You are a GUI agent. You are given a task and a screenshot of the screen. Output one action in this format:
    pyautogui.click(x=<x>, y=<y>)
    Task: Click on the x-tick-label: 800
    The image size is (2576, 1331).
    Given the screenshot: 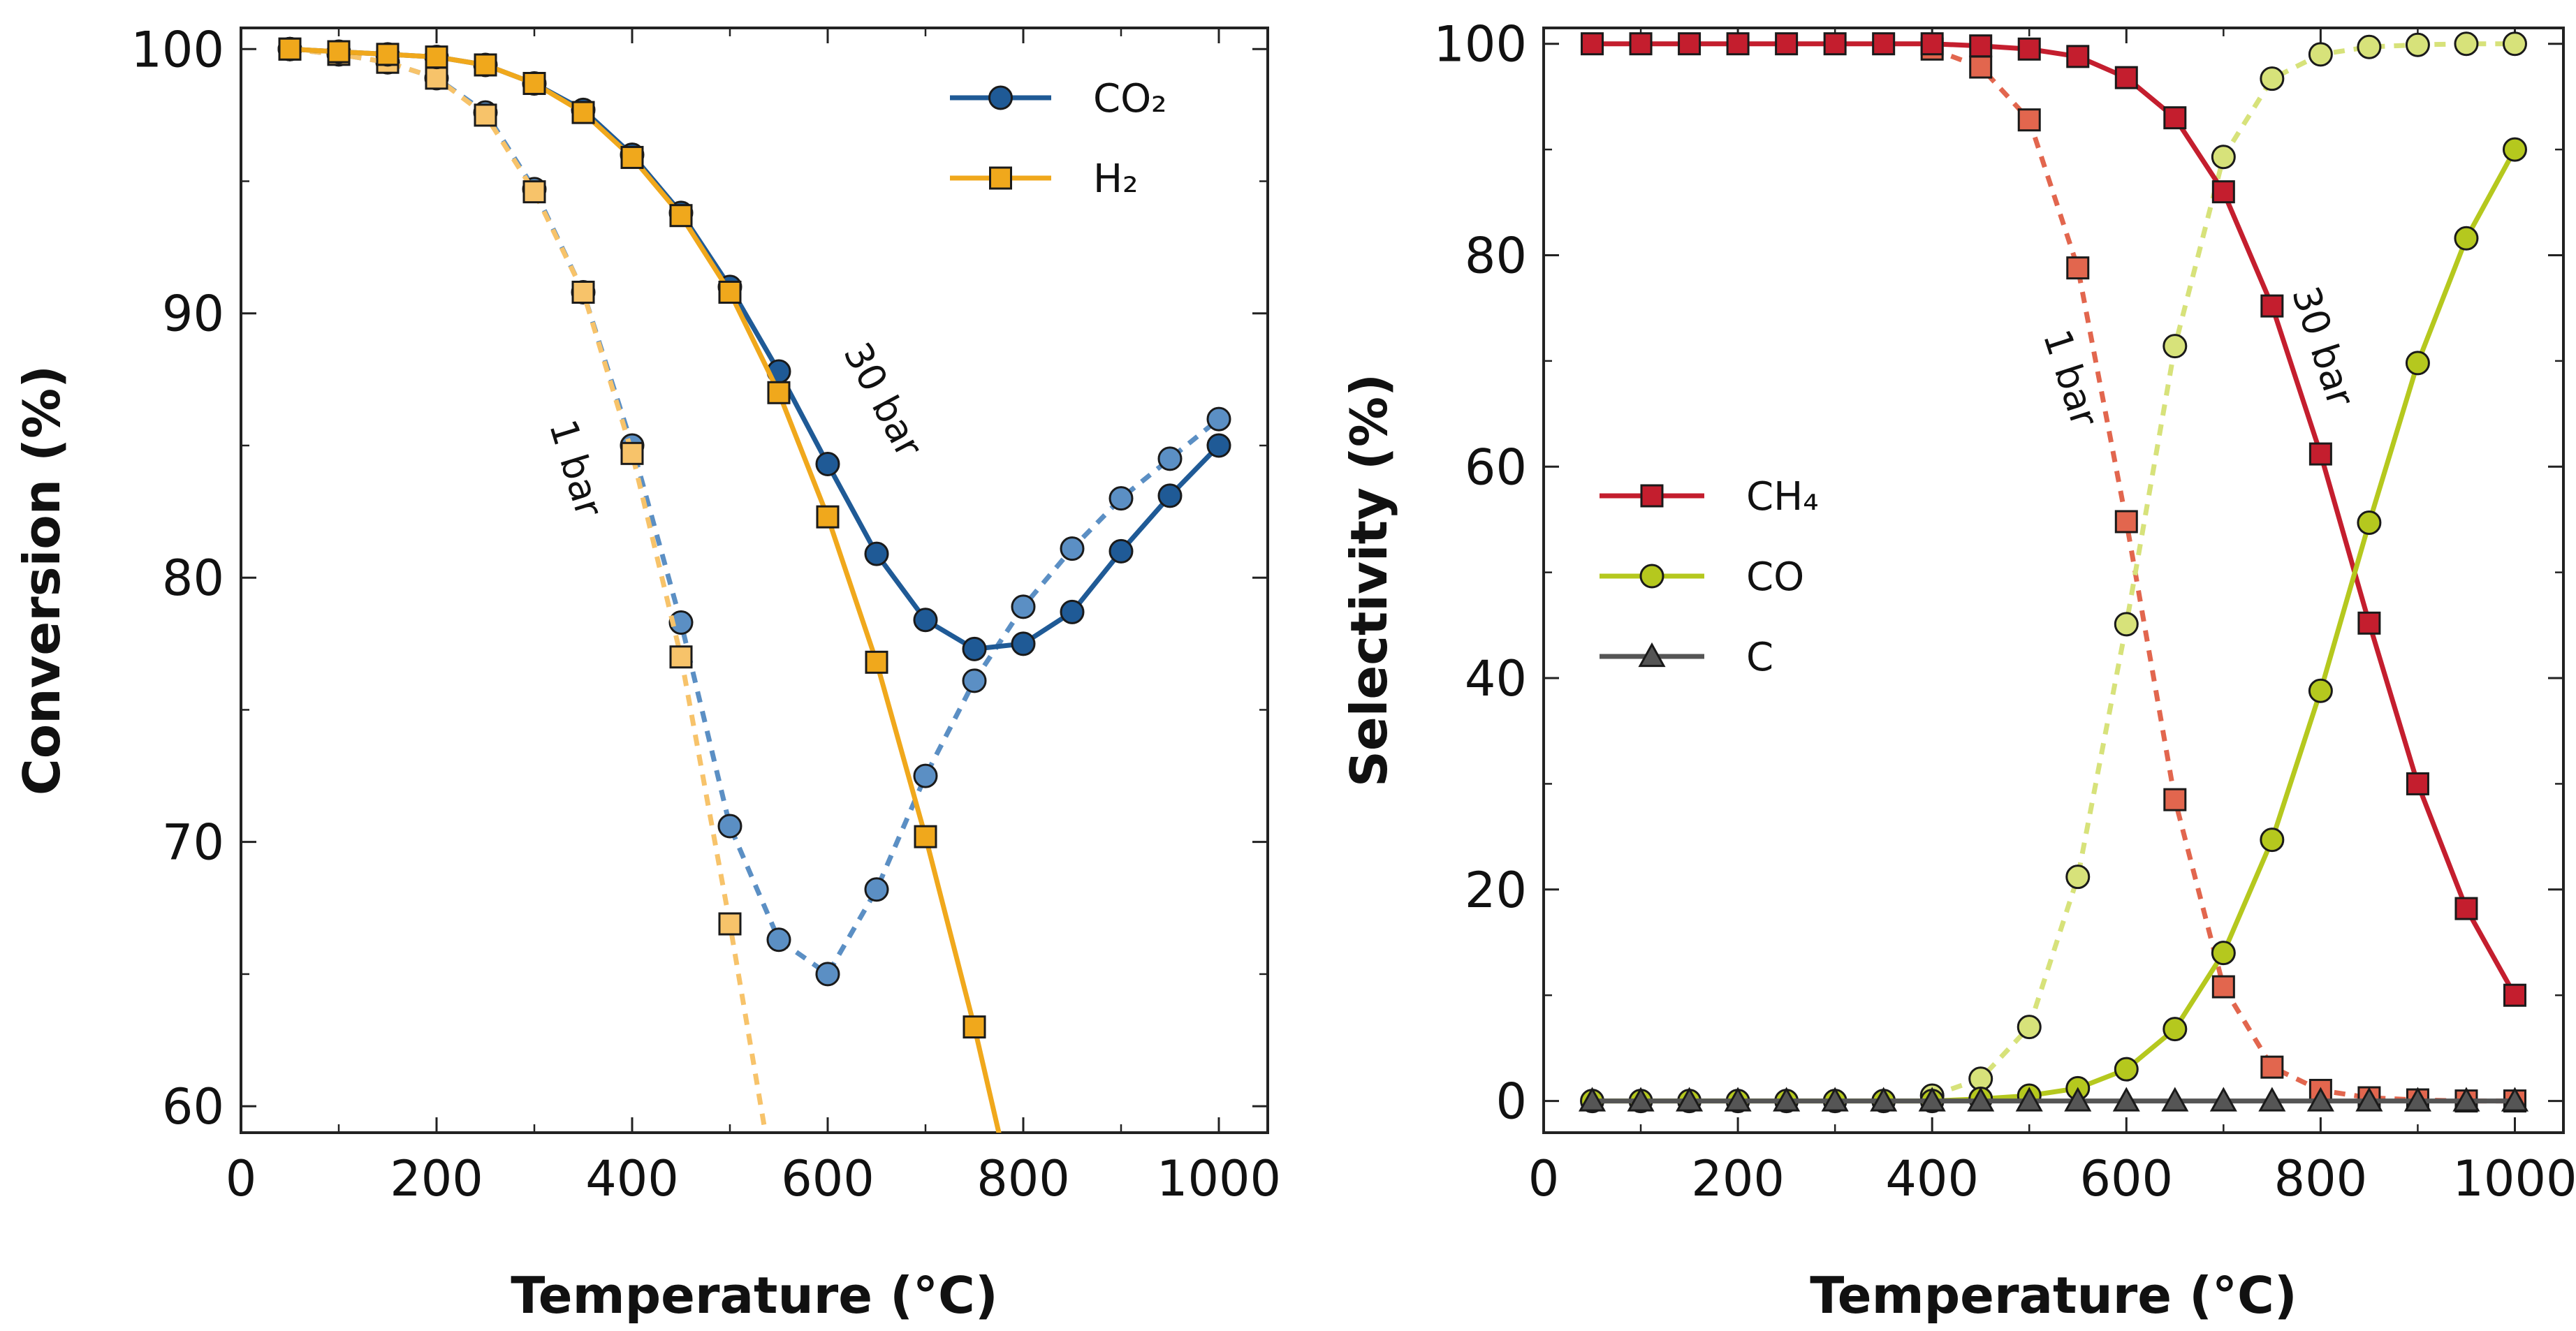 What is the action you would take?
    pyautogui.click(x=1023, y=1178)
    